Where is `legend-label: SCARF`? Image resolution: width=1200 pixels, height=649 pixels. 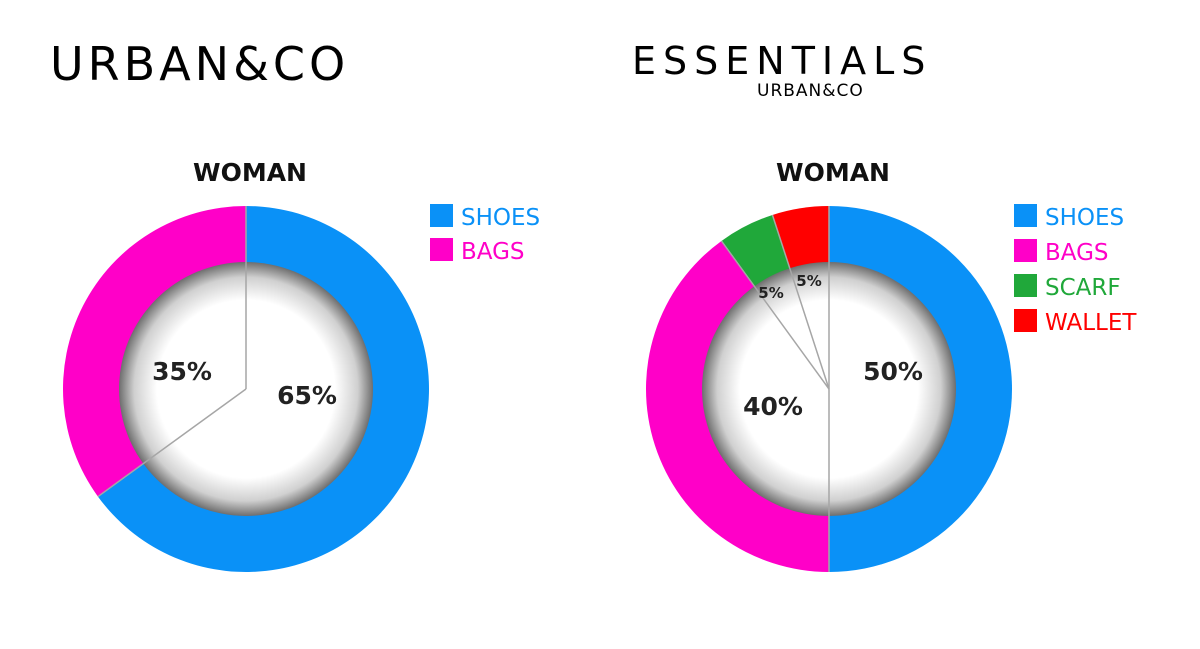
legend-label: SCARF is located at coordinates (1083, 288).